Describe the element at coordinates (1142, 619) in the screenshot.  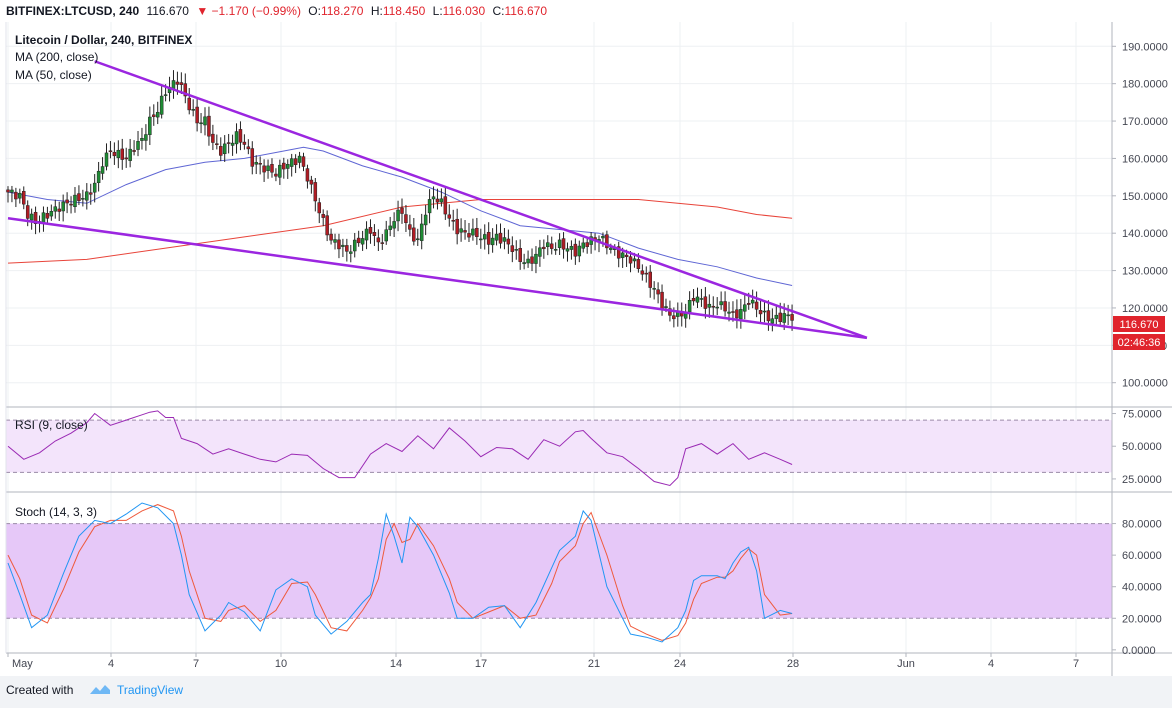
I see `stoch-tick-label: 20.0000` at that location.